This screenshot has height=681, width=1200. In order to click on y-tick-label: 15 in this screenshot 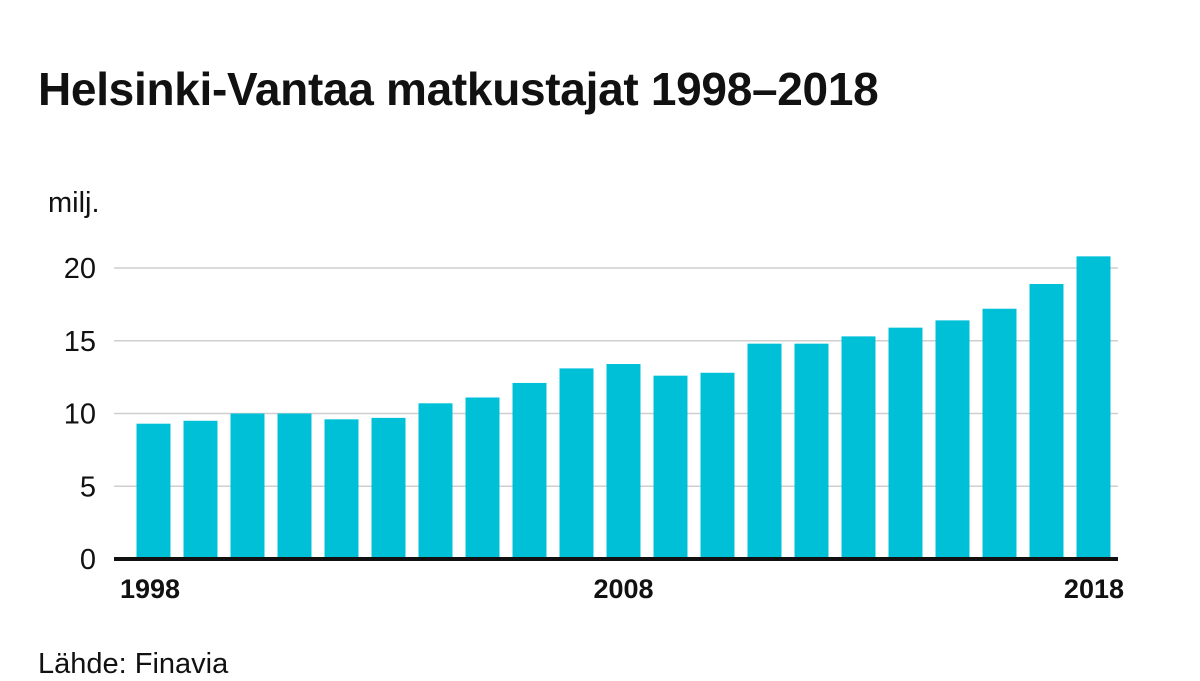, I will do `click(80, 342)`.